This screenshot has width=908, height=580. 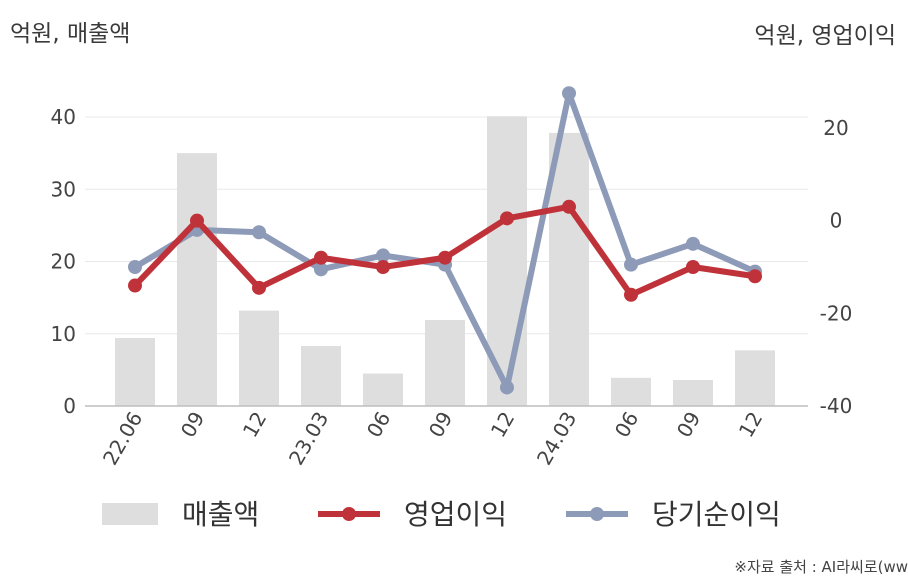 I want to click on right-axis-unit: 억원, 영업이익, so click(x=825, y=36).